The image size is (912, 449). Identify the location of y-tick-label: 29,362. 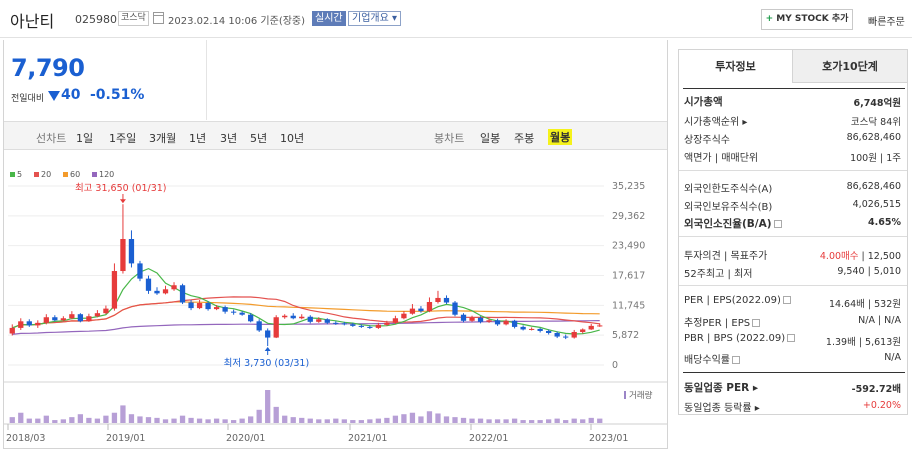
(628, 216).